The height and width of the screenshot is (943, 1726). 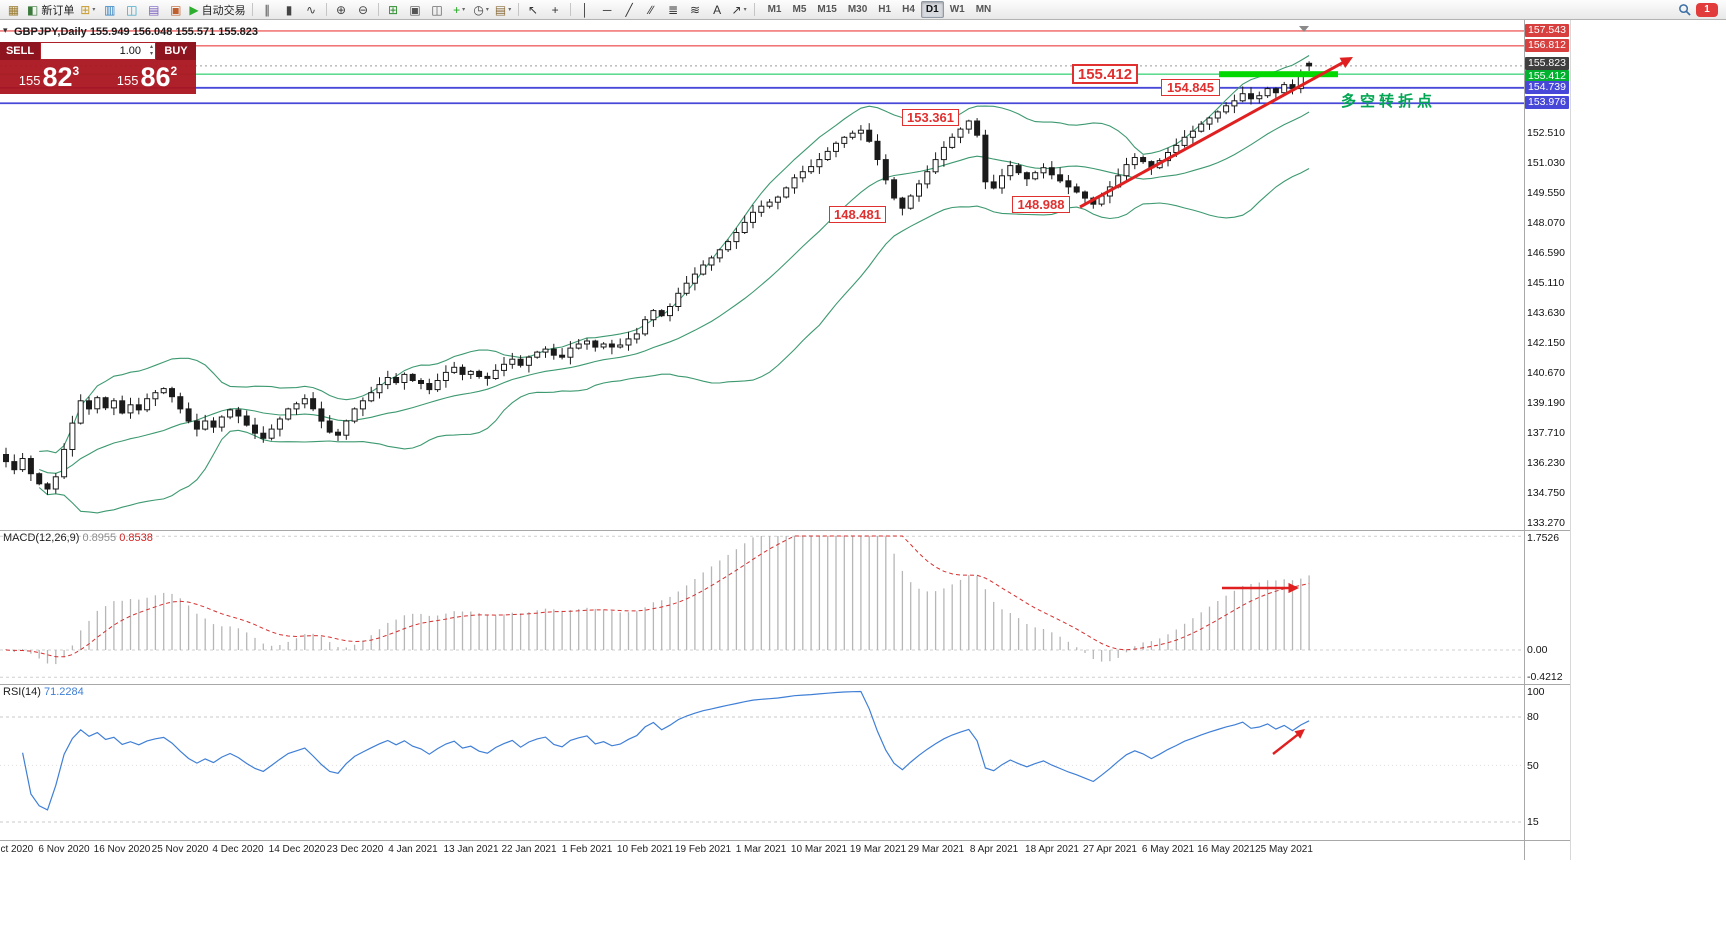 I want to click on charts-stack-icon: ⊞ ▾, so click(x=87, y=9).